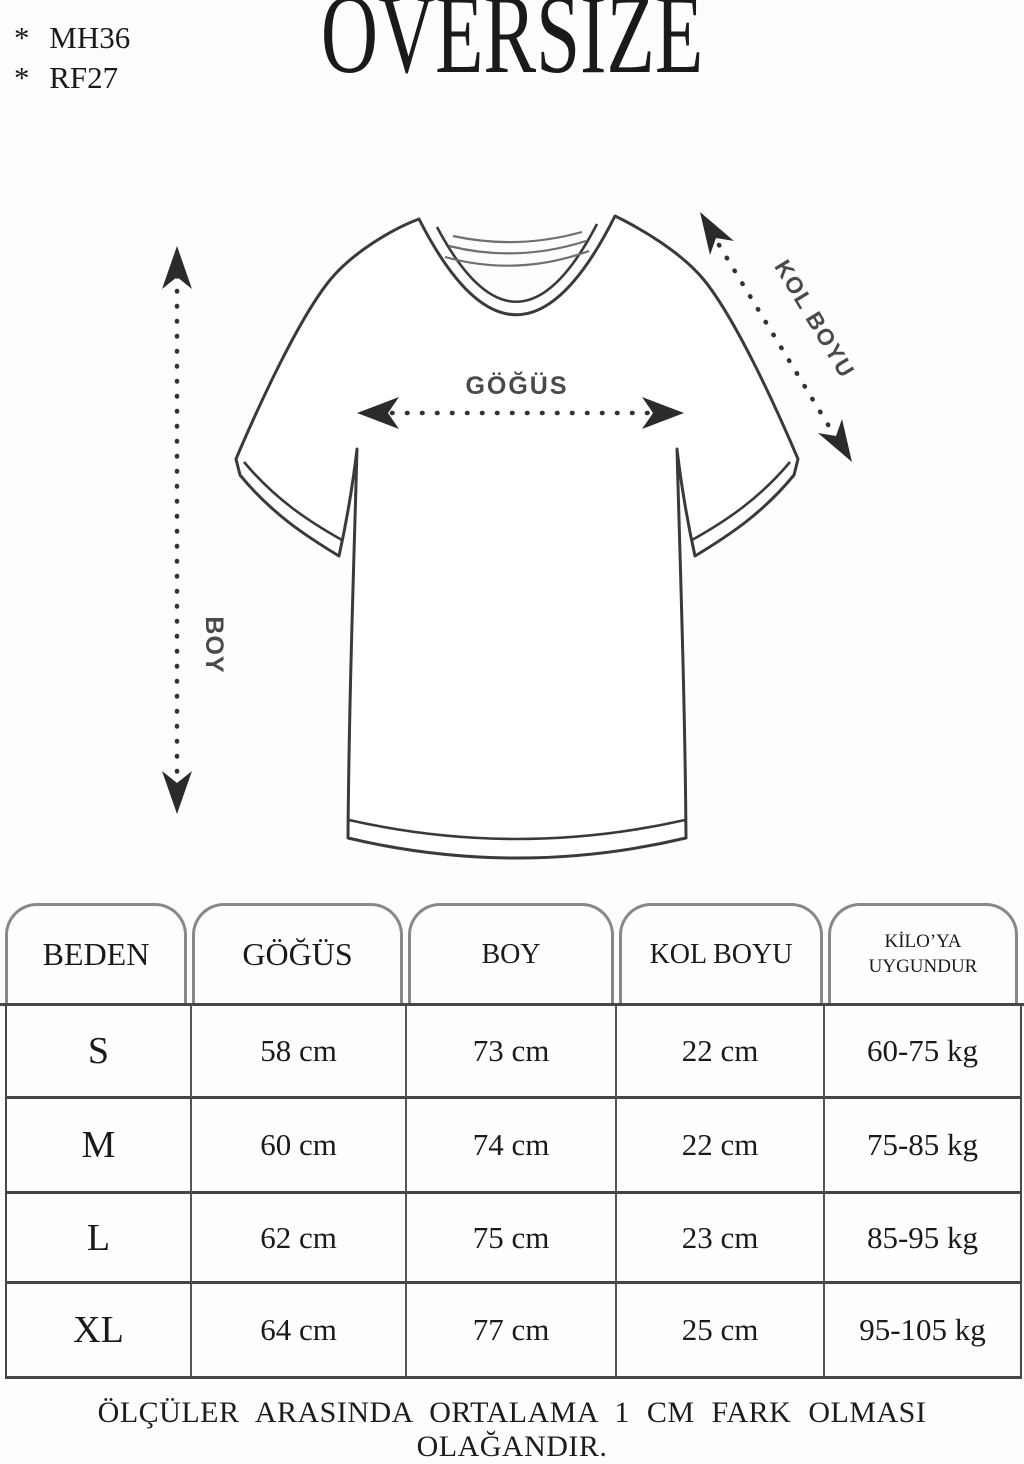  What do you see at coordinates (663, 413) in the screenshot?
I see `arrowhead-right` at bounding box center [663, 413].